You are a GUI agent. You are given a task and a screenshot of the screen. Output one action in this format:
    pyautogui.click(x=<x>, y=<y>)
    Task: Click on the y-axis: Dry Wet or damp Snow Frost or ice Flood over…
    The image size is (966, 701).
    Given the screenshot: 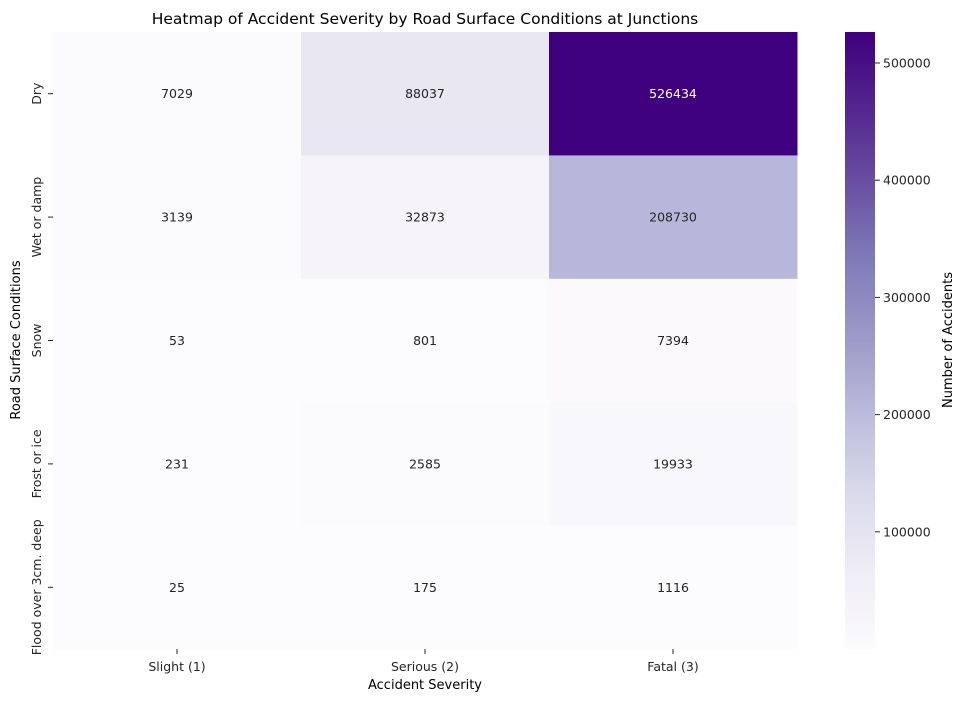 What is the action you would take?
    pyautogui.click(x=41, y=368)
    